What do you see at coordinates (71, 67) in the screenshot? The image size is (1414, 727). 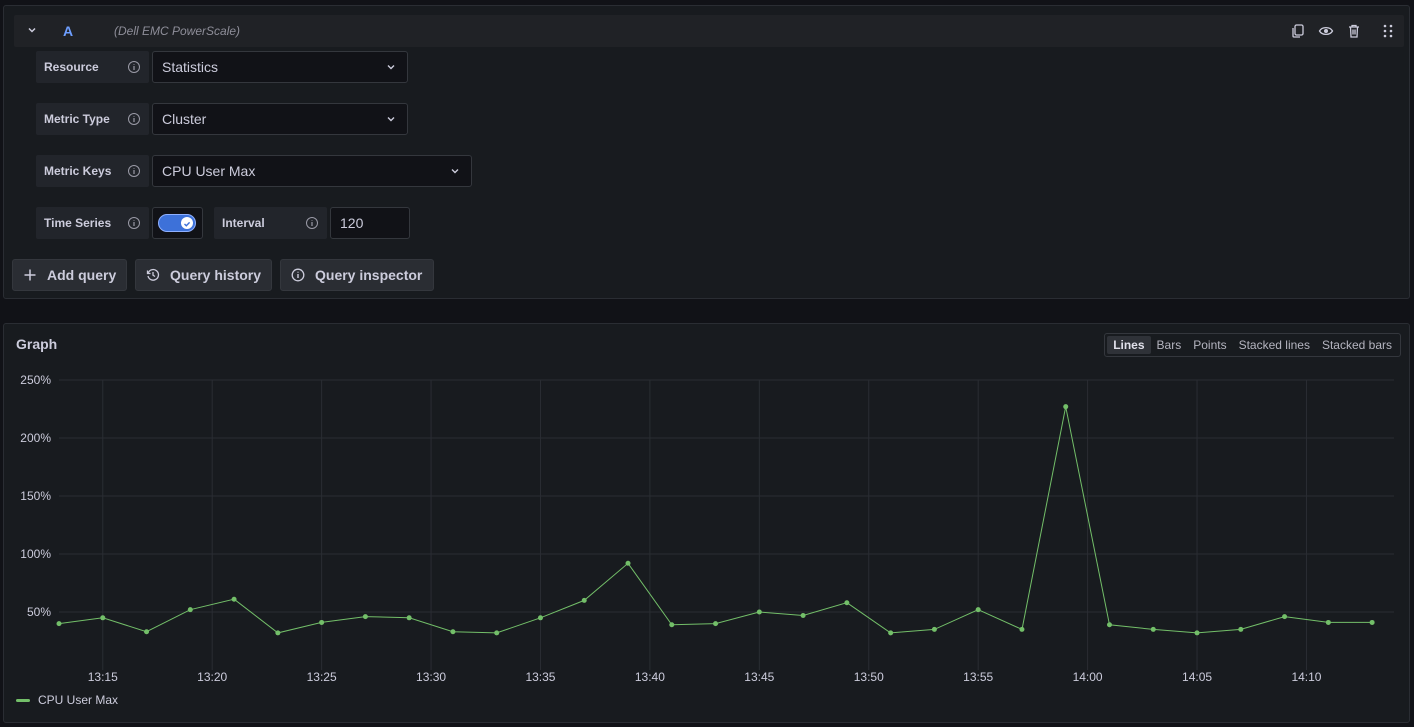 I see `resource-label-text: Resource` at bounding box center [71, 67].